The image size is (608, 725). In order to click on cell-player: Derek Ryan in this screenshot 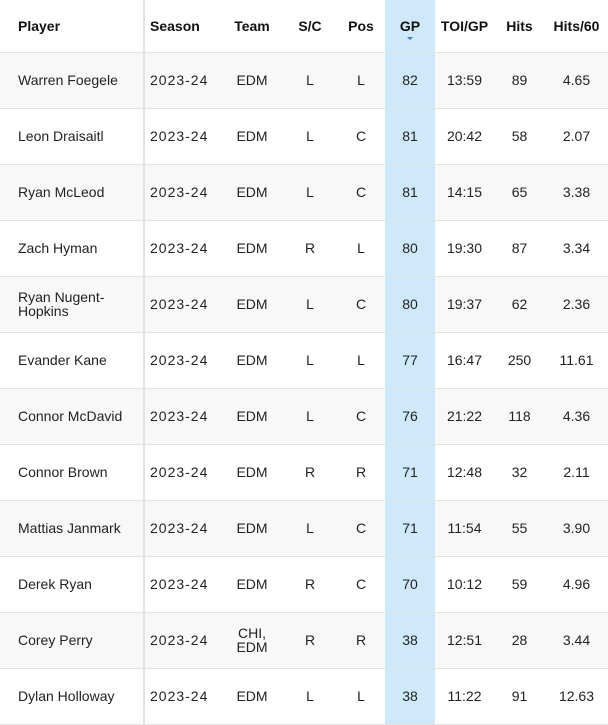, I will do `click(72, 584)`.